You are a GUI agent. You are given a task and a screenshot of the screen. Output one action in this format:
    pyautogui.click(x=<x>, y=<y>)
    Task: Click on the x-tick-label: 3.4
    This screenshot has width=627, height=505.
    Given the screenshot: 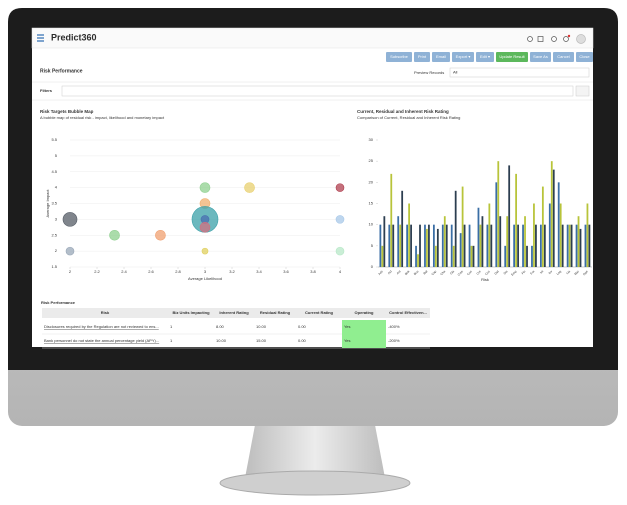 What is the action you would take?
    pyautogui.click(x=259, y=271)
    